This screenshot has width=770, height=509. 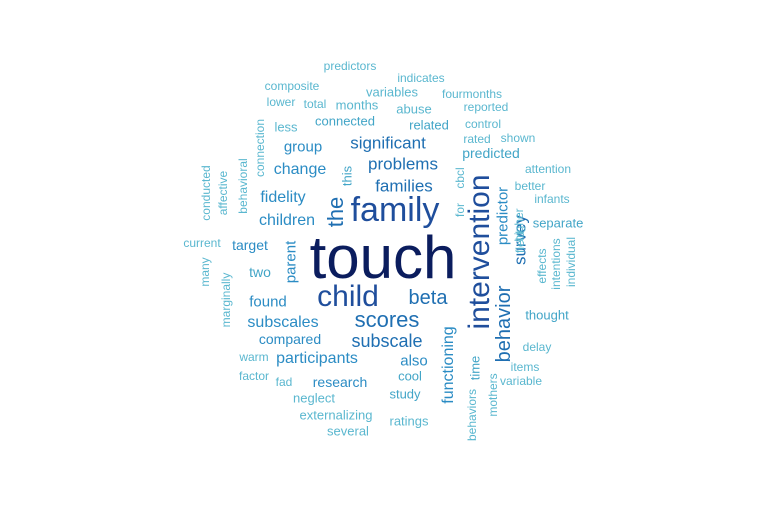 I want to click on word-ratings: ratings, so click(x=409, y=421).